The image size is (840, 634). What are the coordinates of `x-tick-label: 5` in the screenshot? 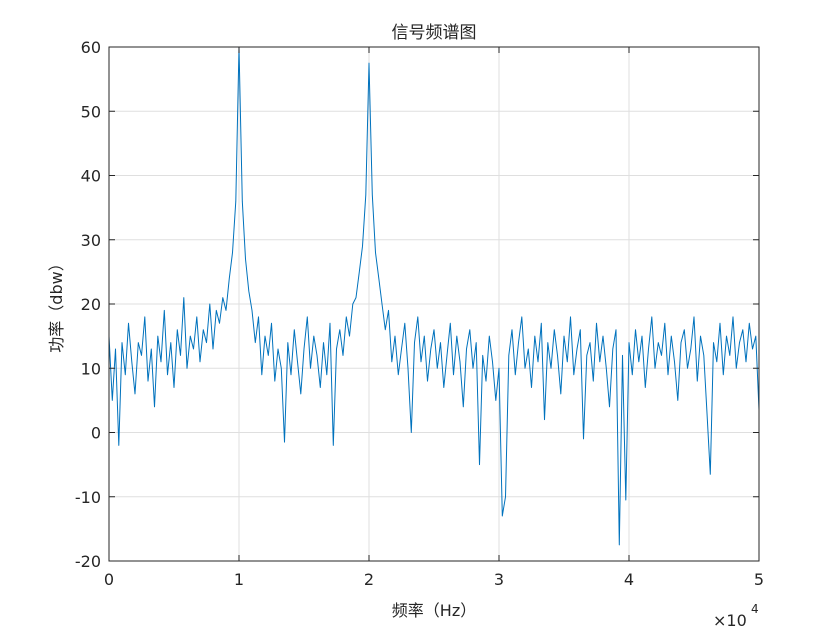 It's located at (759, 579).